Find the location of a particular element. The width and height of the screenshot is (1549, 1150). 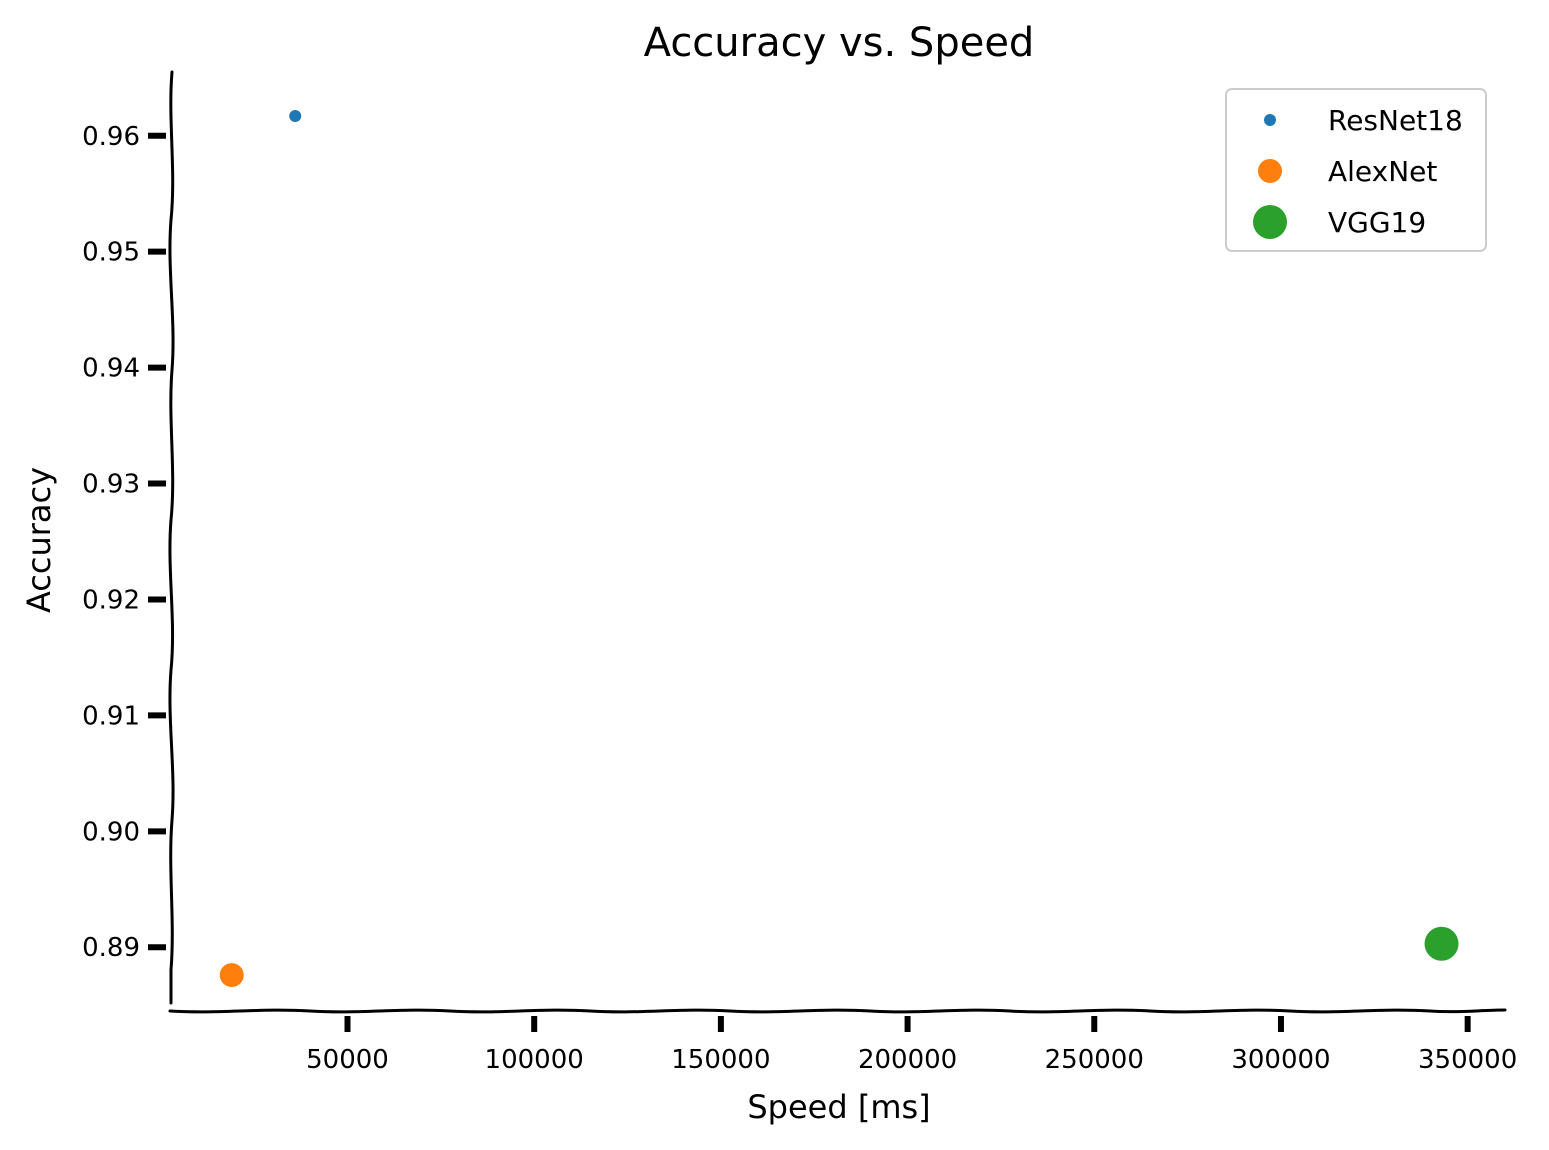

y-tick-label: 0.95 is located at coordinates (111, 253).